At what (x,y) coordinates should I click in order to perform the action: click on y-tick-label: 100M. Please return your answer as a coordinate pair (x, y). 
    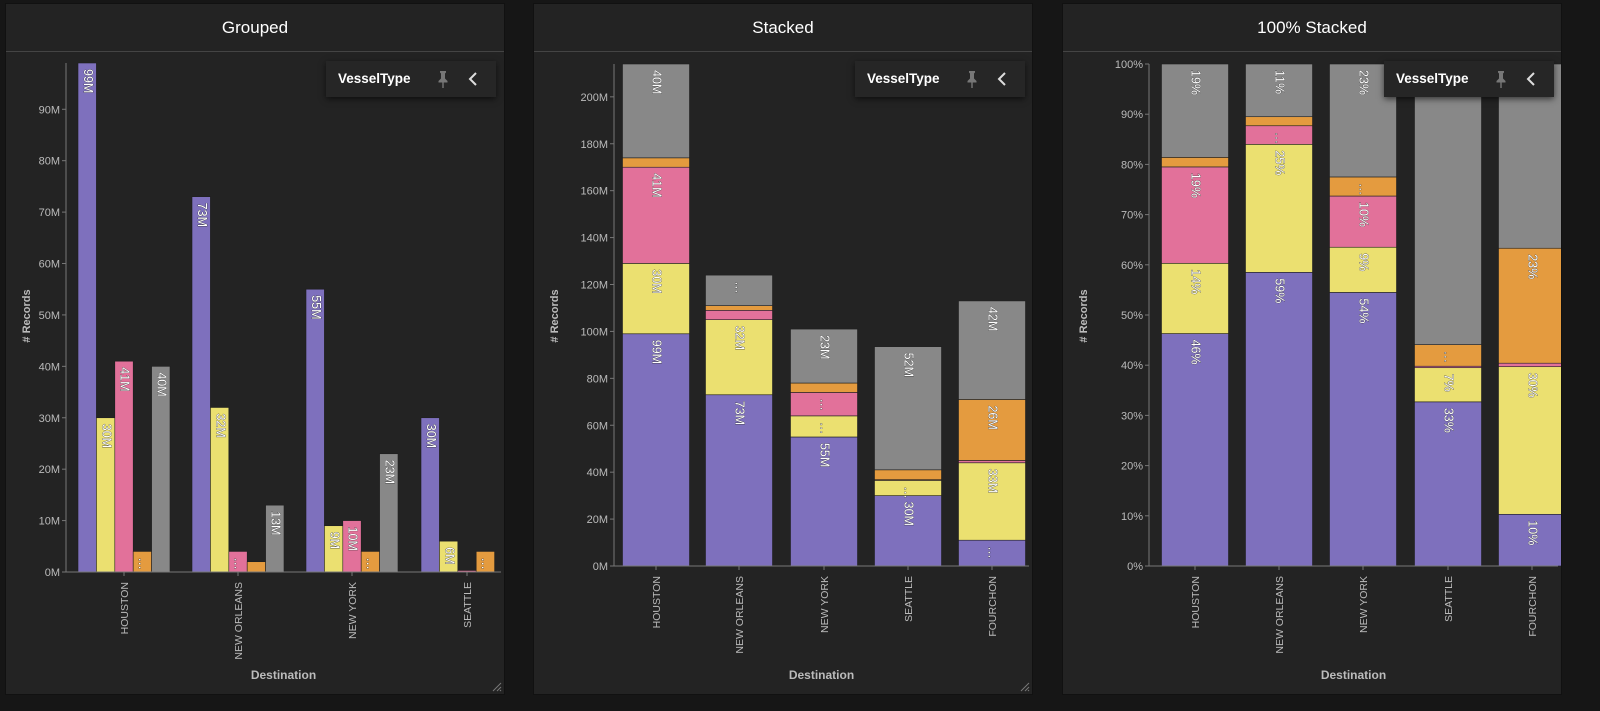
    Looking at the image, I should click on (594, 332).